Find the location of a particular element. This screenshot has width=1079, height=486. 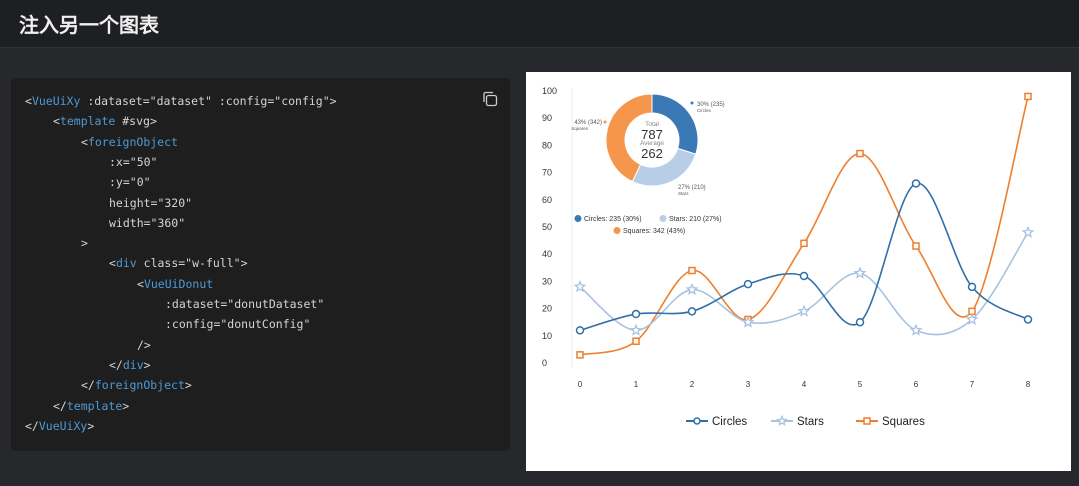

y-tick-label: 40 is located at coordinates (547, 254).